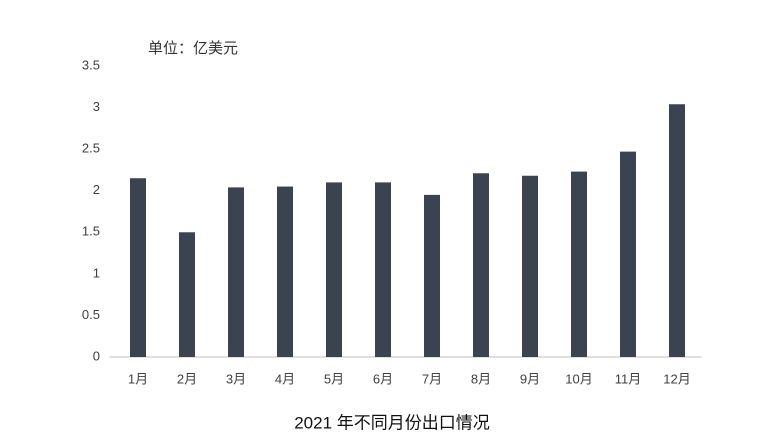 This screenshot has height=448, width=783. Describe the element at coordinates (236, 378) in the screenshot. I see `x-tick-label: 3月` at that location.